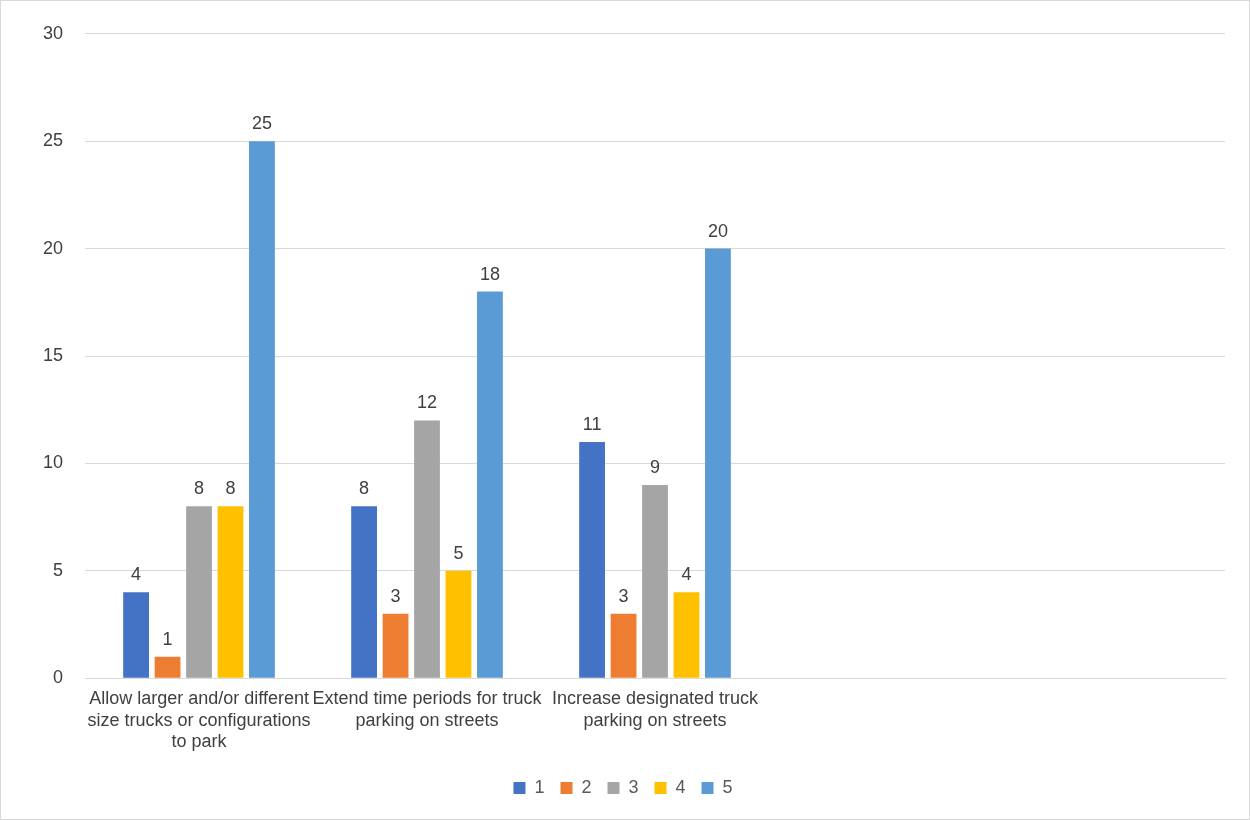  What do you see at coordinates (539, 786) in the screenshot?
I see `legend-label: 1` at bounding box center [539, 786].